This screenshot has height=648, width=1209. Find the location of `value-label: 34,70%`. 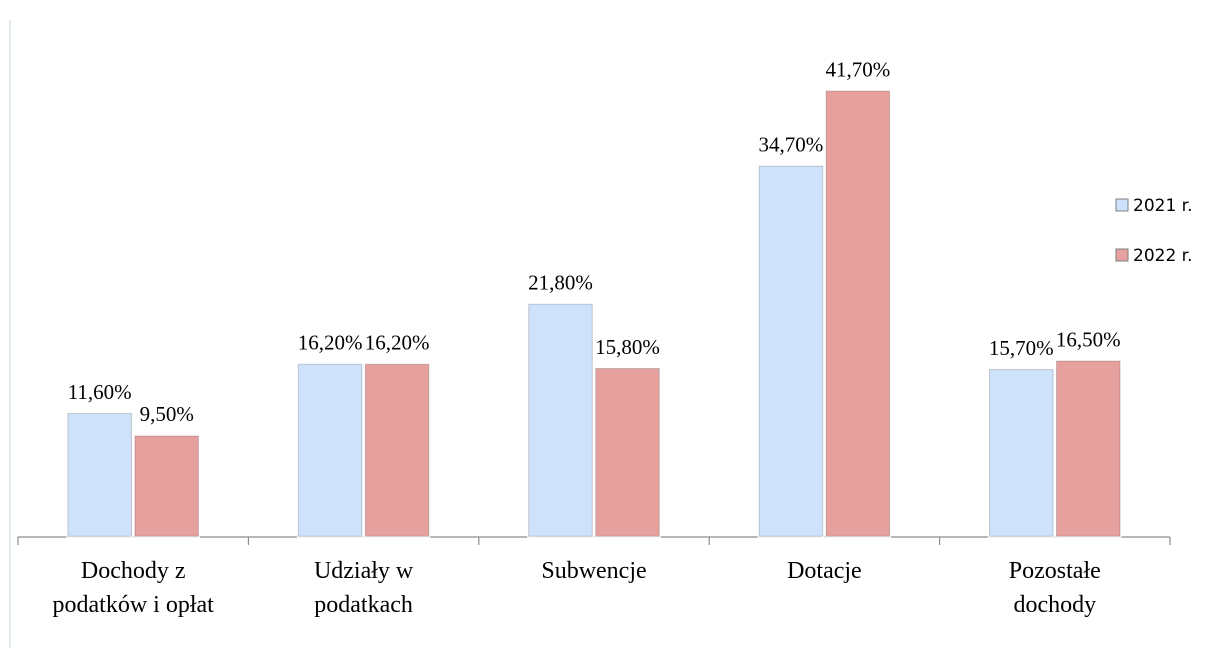

value-label: 34,70% is located at coordinates (791, 144).